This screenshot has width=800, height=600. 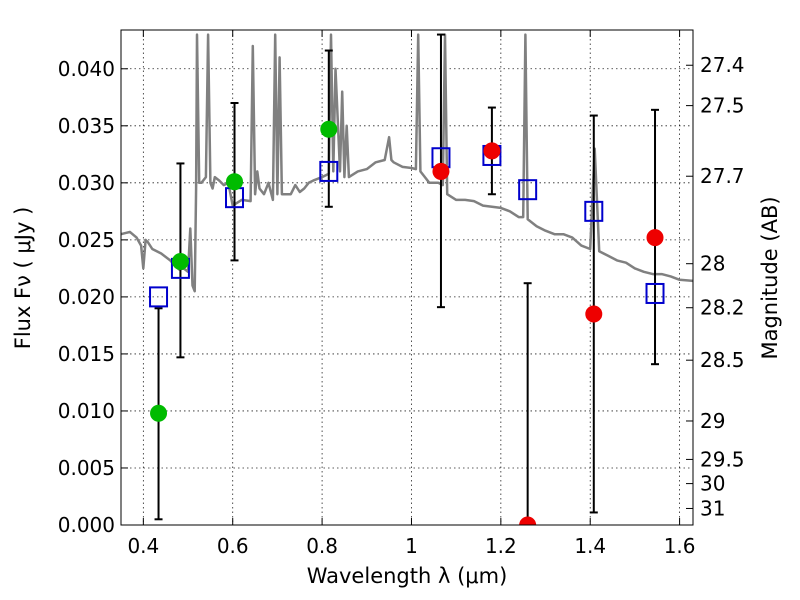 I want to click on right-tick-label: 28.2, so click(x=722, y=308).